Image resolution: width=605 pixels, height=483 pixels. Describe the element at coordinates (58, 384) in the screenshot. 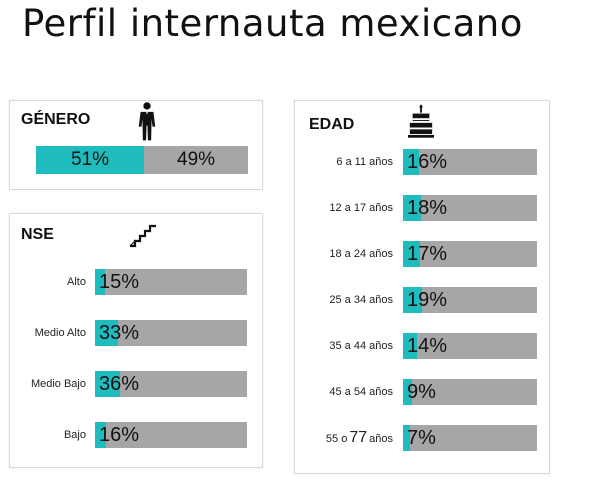

I see `nse-row-label: Medio Bajo` at that location.